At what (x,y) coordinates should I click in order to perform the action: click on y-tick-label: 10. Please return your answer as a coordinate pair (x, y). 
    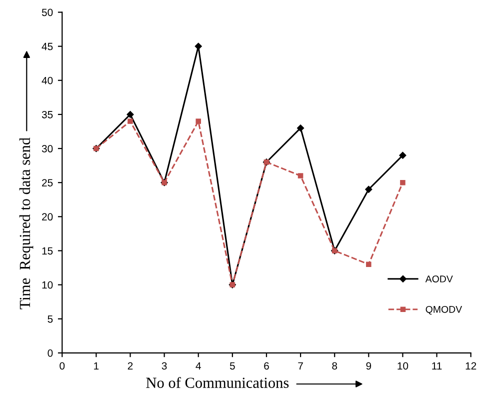
    Looking at the image, I should click on (47, 285).